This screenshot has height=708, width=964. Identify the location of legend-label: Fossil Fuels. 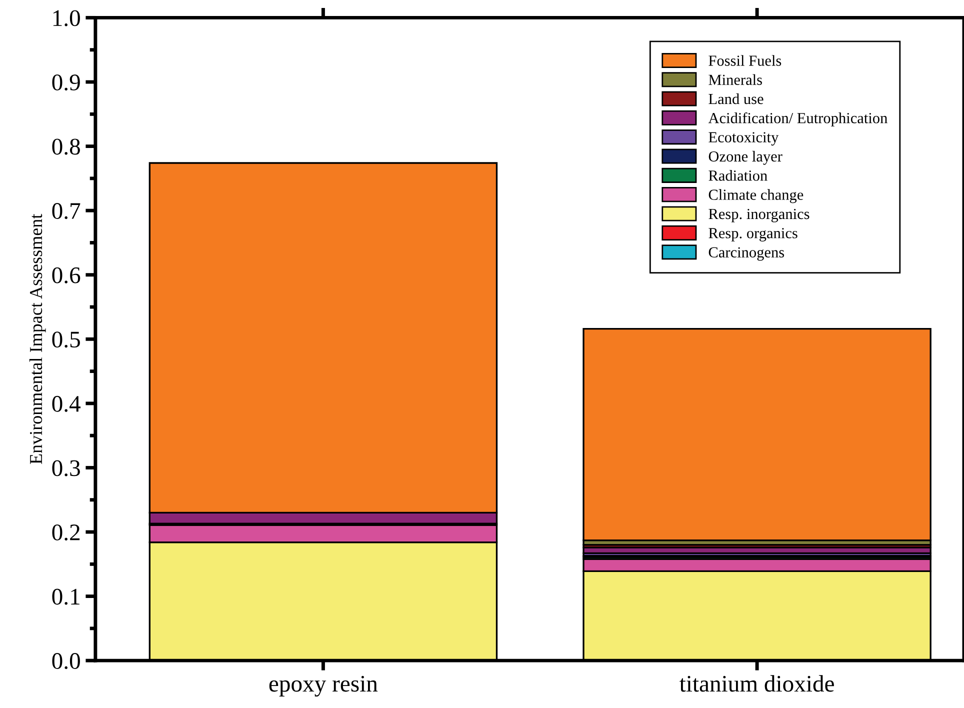
(745, 60).